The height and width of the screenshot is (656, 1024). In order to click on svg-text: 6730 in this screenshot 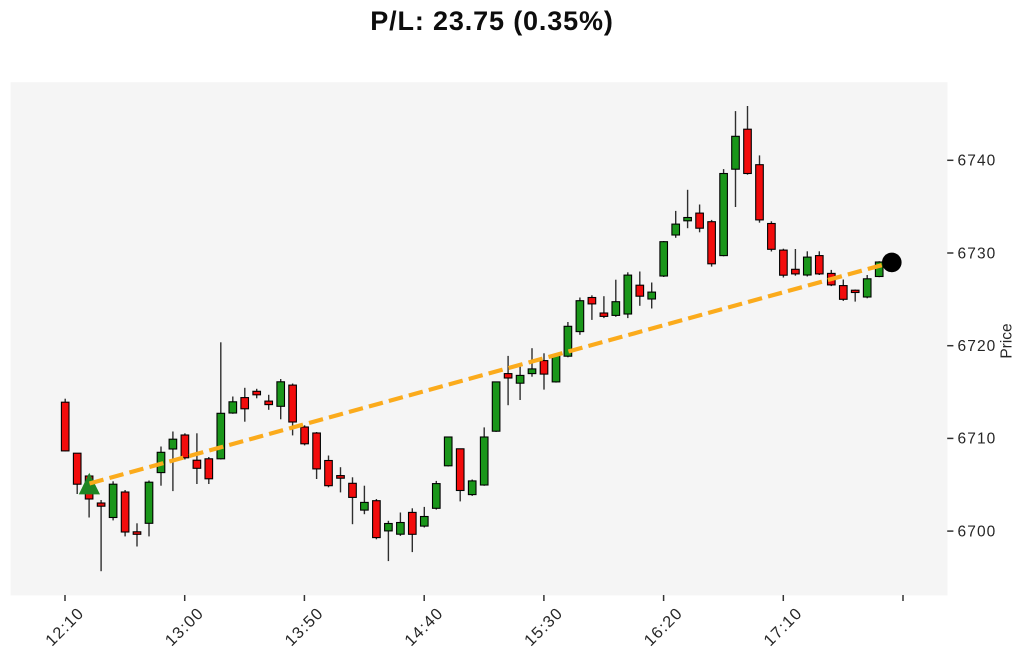, I will do `click(977, 253)`.